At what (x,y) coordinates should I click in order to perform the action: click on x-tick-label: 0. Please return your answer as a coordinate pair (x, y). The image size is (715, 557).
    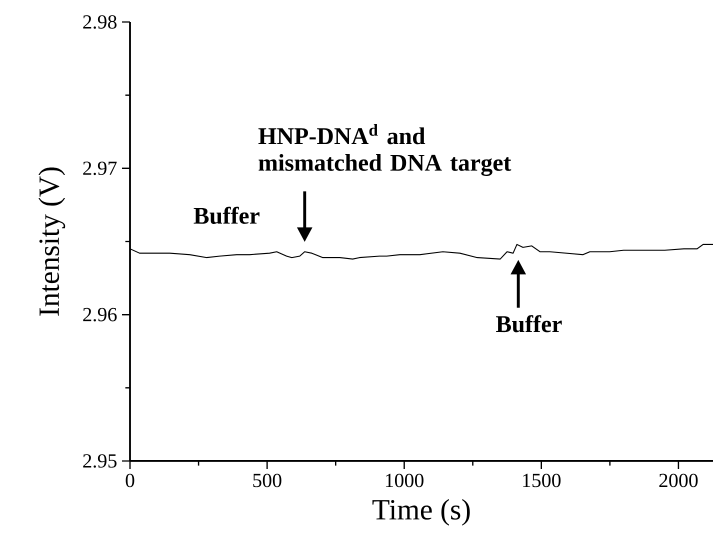
    Looking at the image, I should click on (130, 481).